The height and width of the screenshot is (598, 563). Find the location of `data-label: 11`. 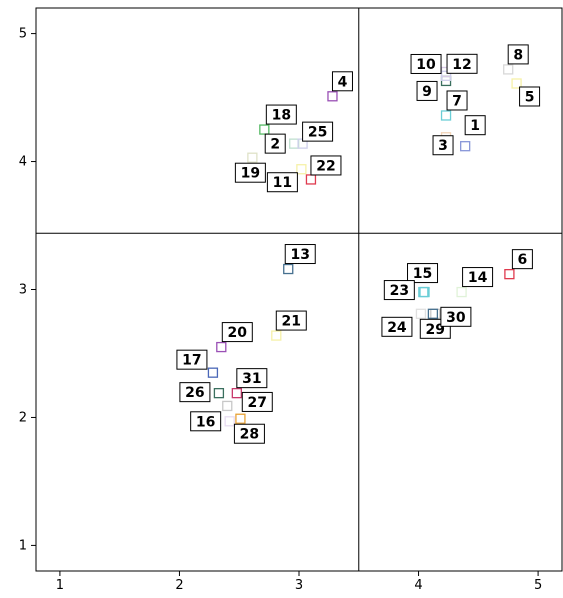

data-label: 11 is located at coordinates (282, 182).